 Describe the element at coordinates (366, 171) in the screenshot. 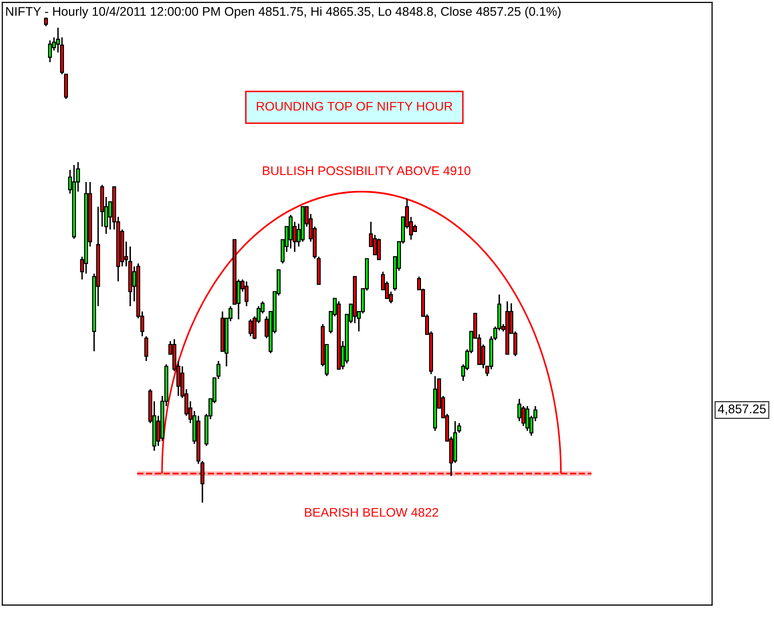

I see `annotation: BULLISH POSSIBILITY ABOVE 4910` at that location.